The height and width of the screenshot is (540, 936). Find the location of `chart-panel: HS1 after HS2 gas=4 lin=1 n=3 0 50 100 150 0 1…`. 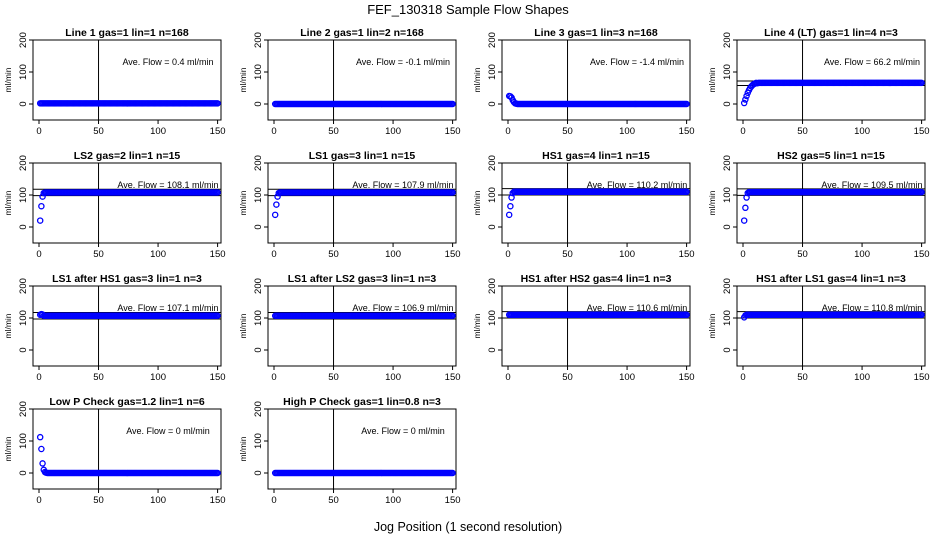

chart-panel: HS1 after HS2 gas=4 lin=1 n=3 0 50 100 150 0 1… is located at coordinates (583, 328).